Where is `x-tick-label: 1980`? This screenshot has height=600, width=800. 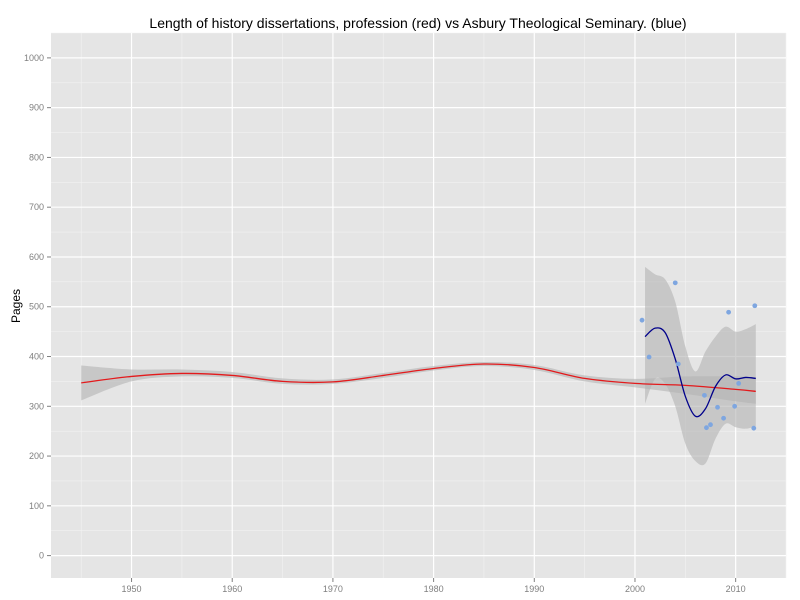
x-tick-label: 1980 is located at coordinates (434, 589).